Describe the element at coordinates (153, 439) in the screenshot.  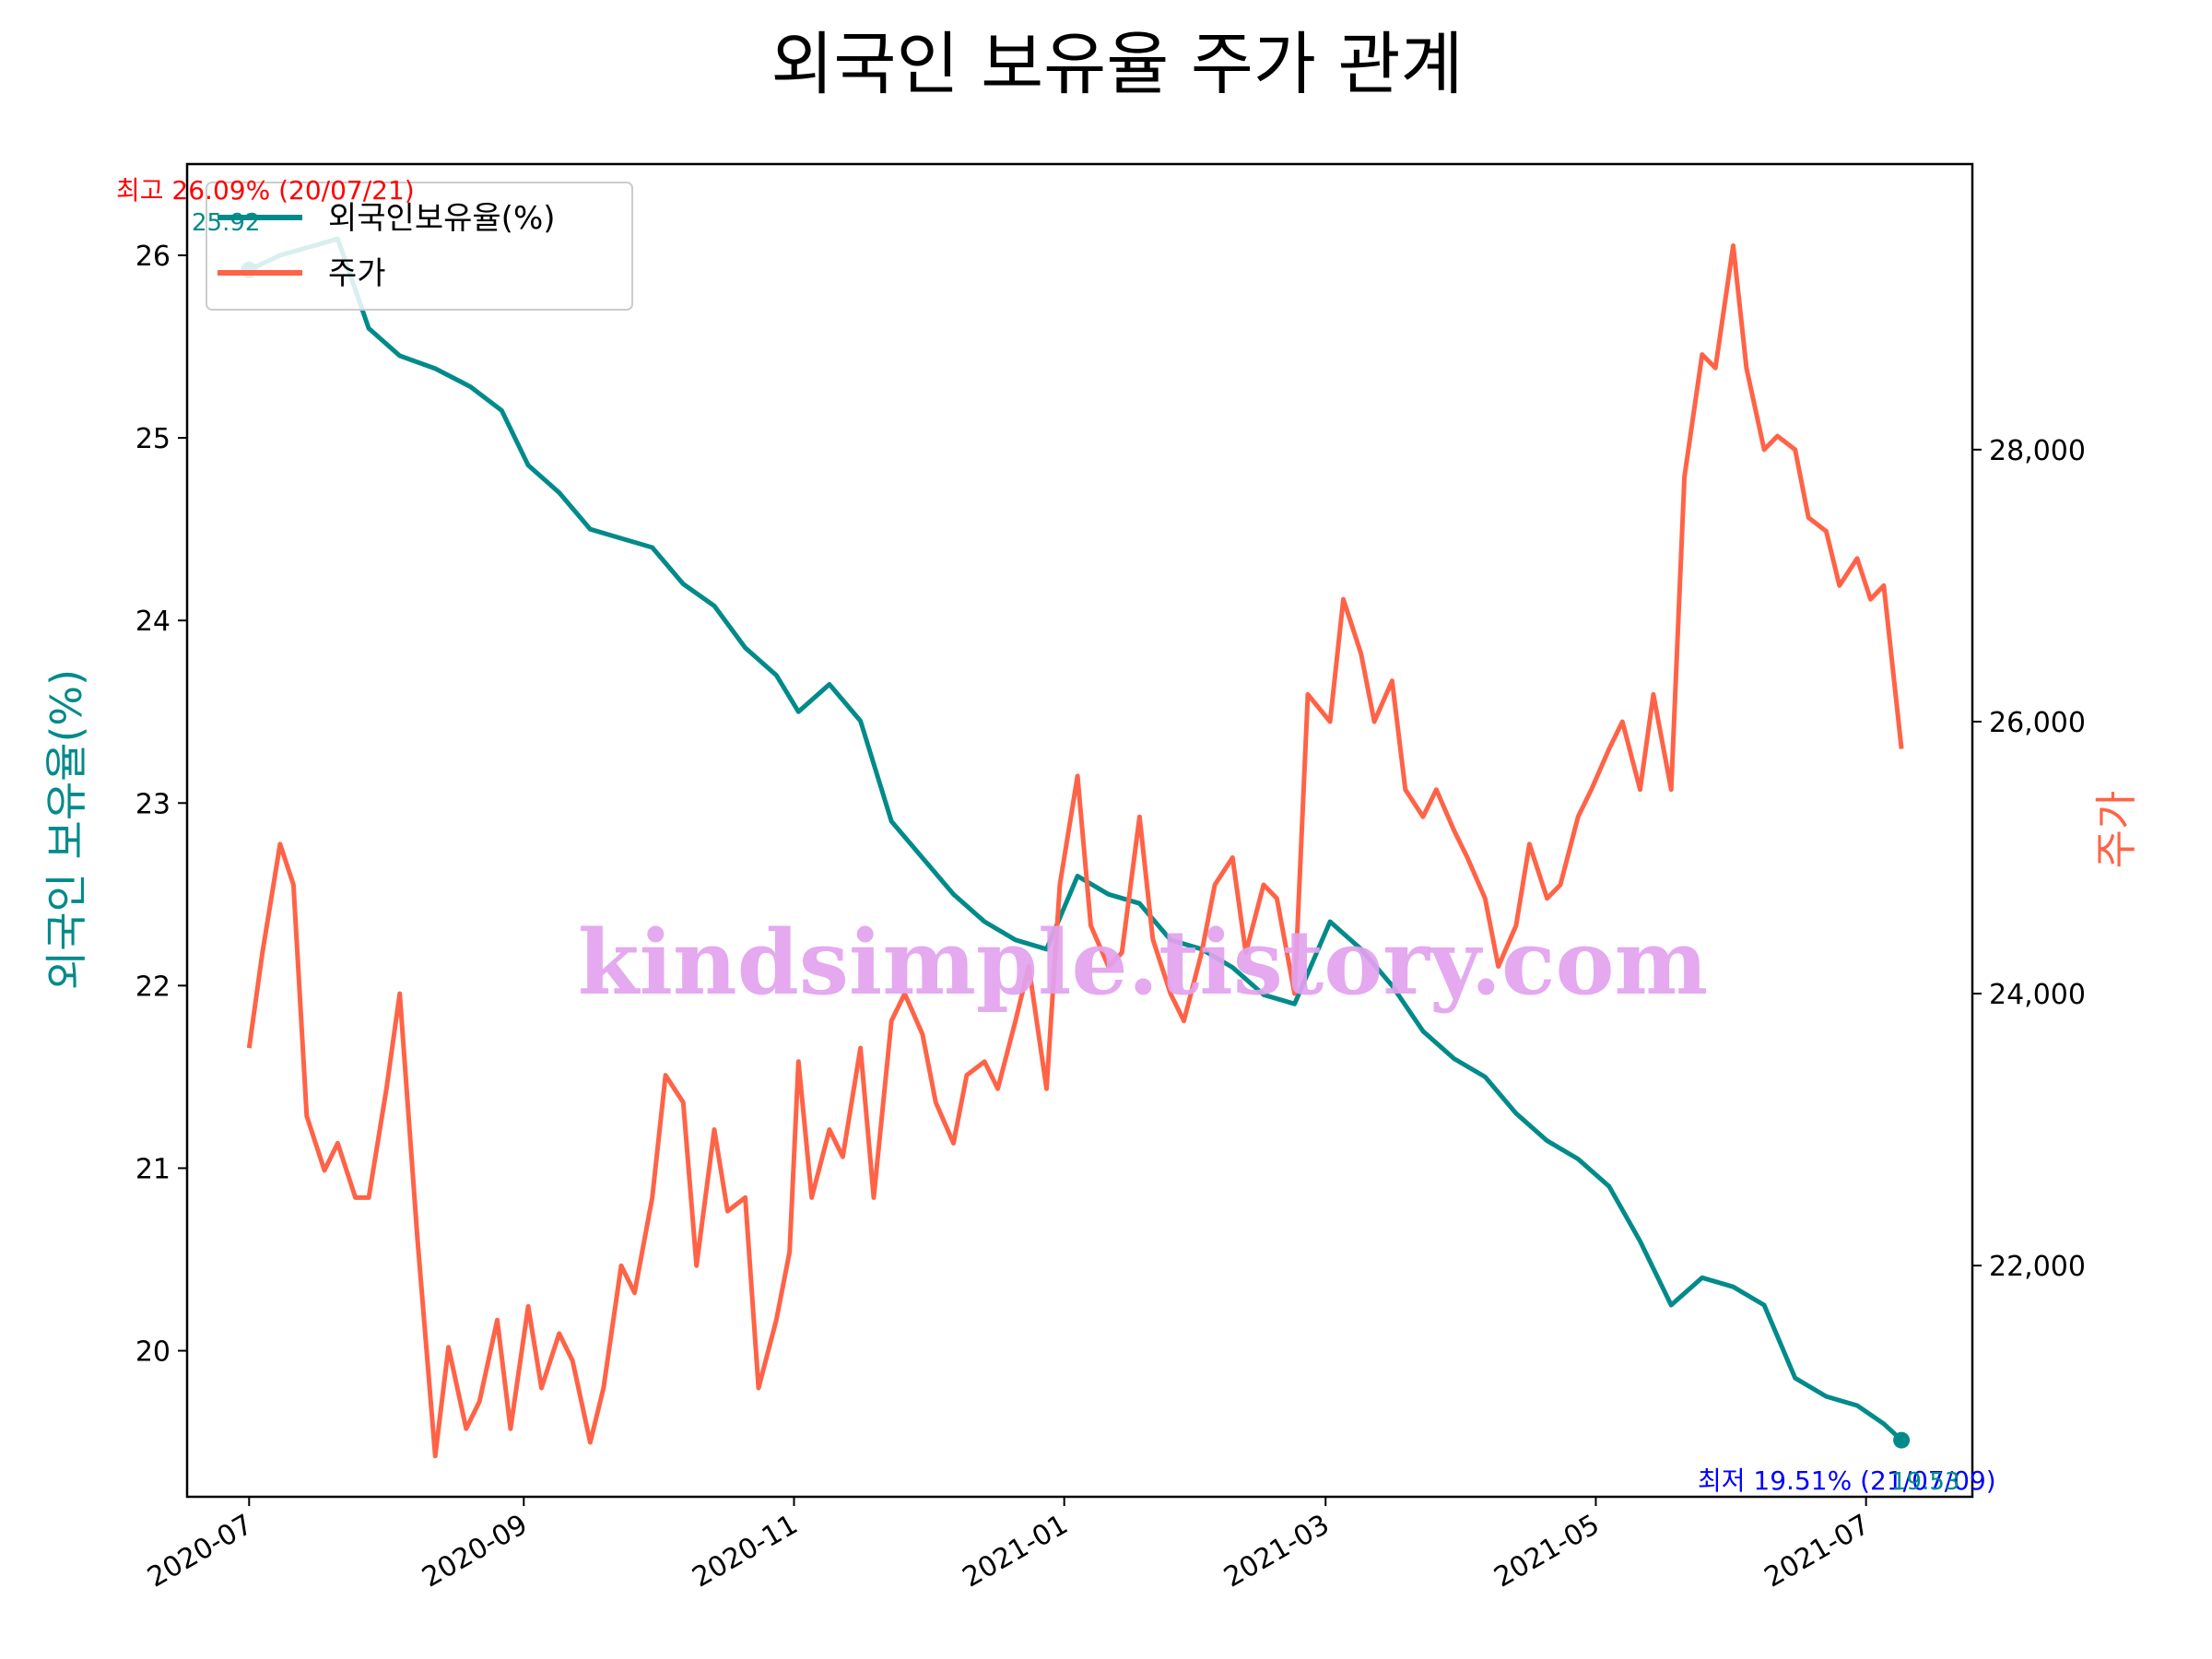
I see `left-tick-label: 25` at that location.